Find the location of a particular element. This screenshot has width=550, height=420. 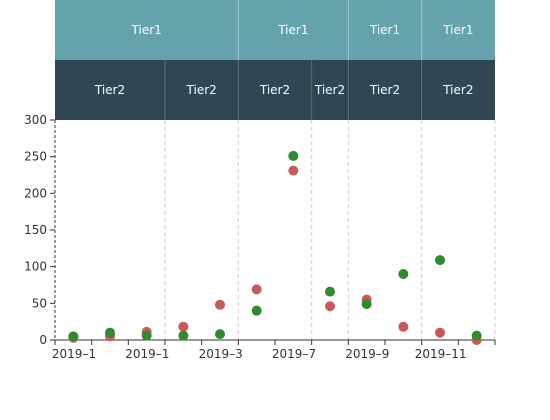

y-tick-label: 50 is located at coordinates (39, 303).